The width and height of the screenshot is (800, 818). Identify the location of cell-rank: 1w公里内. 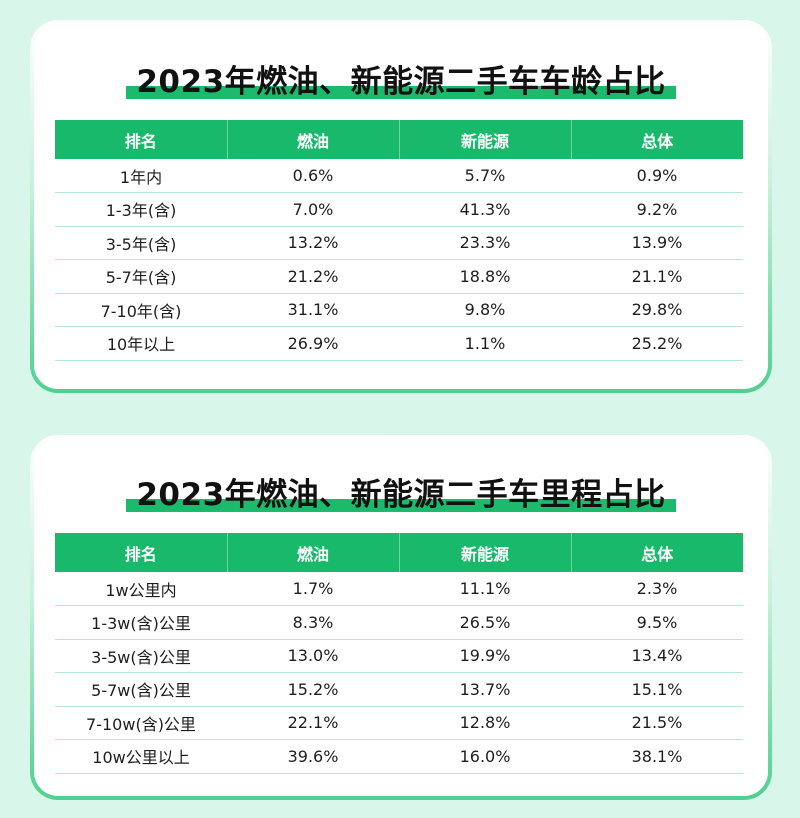
(141, 589).